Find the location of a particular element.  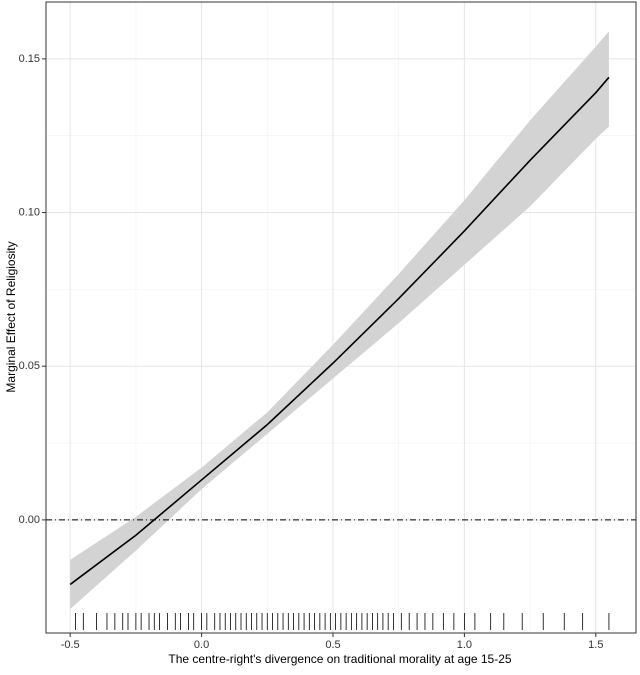

x-tick-label: -0.5 is located at coordinates (70, 645).